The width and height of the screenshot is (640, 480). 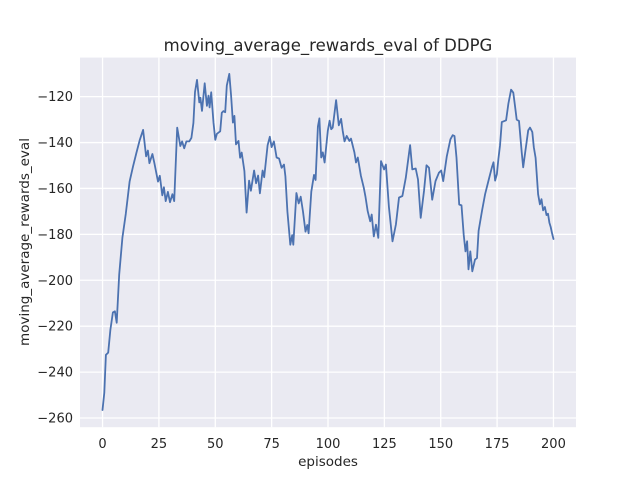 What do you see at coordinates (25, 242) in the screenshot?
I see `y-axis-label: moving_average_rewards_eval` at bounding box center [25, 242].